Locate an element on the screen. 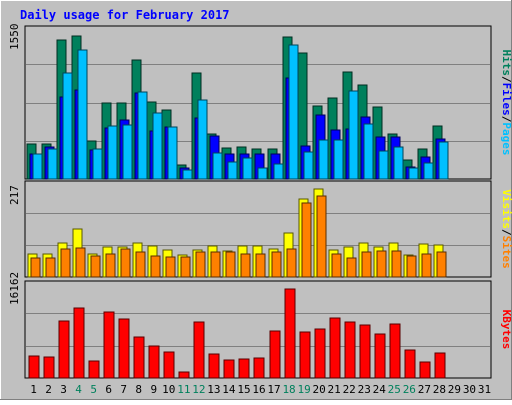  legend-visits: Visits is located at coordinates (506, 209).